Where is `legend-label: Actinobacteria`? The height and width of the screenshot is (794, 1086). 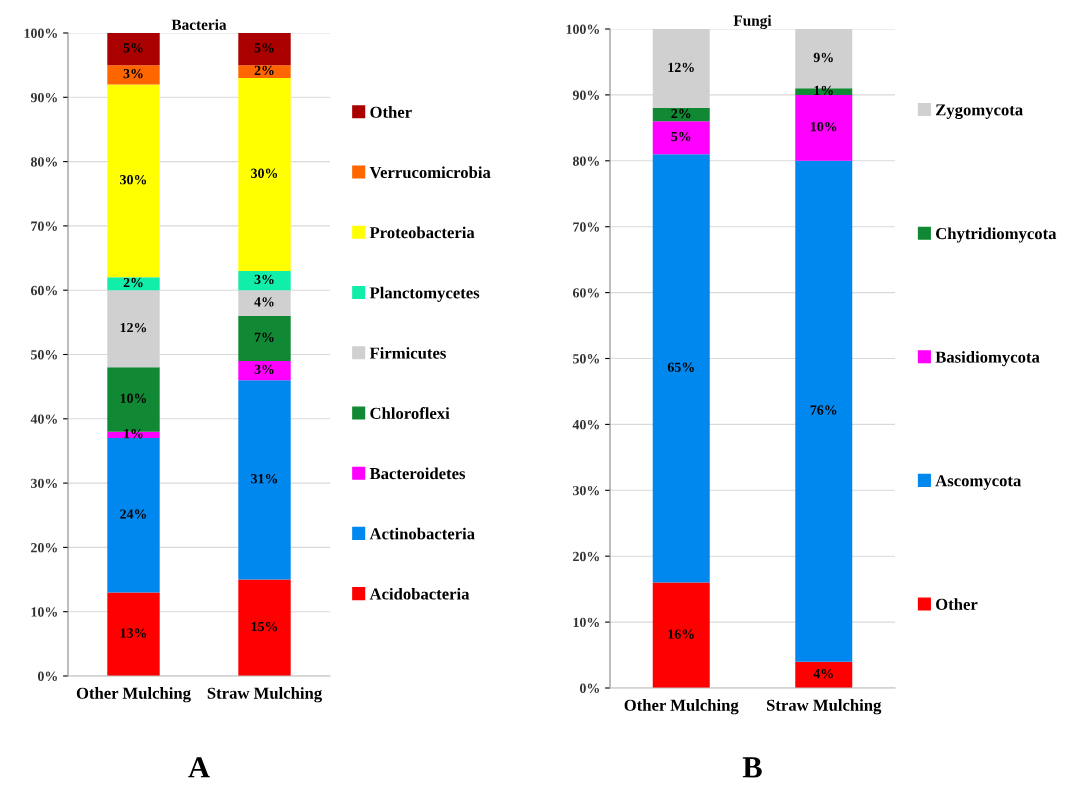
legend-label: Actinobacteria is located at coordinates (422, 533).